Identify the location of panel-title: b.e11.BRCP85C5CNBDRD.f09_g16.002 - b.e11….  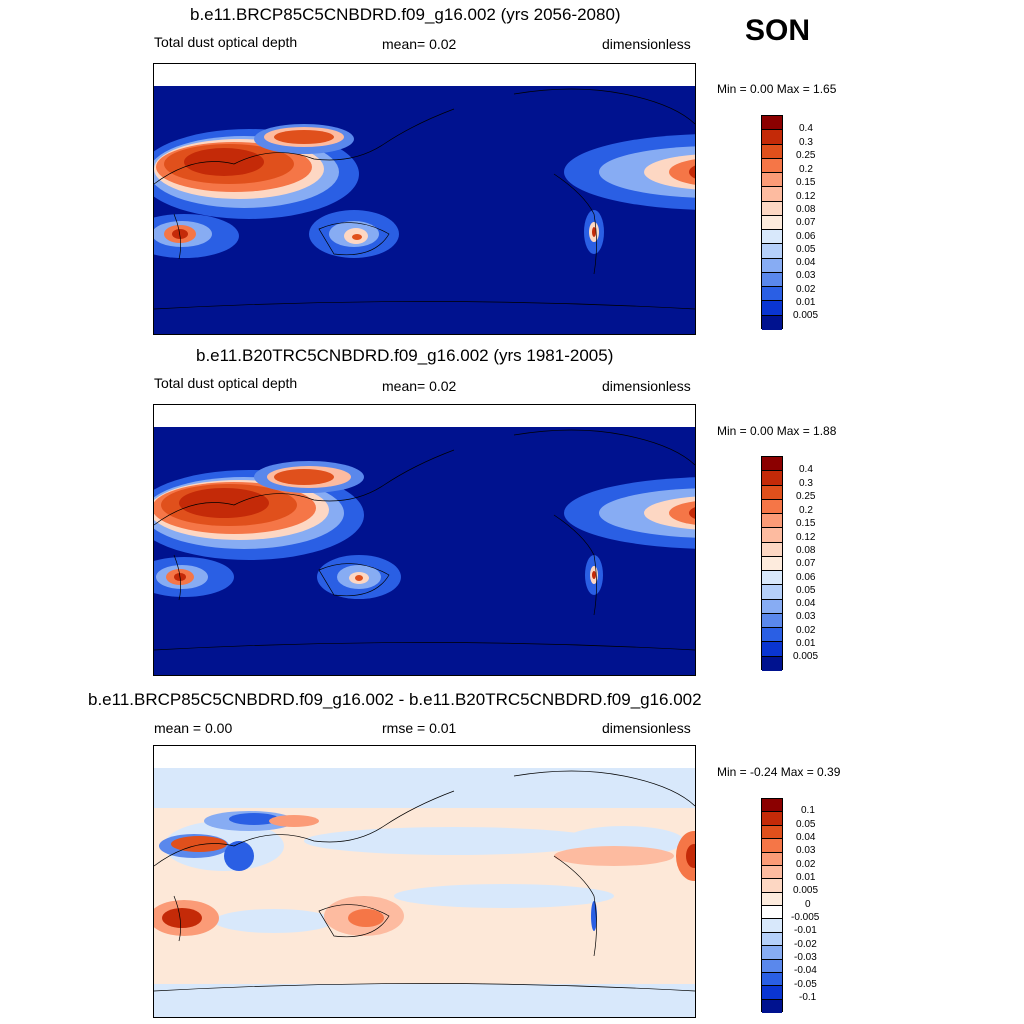
(395, 699).